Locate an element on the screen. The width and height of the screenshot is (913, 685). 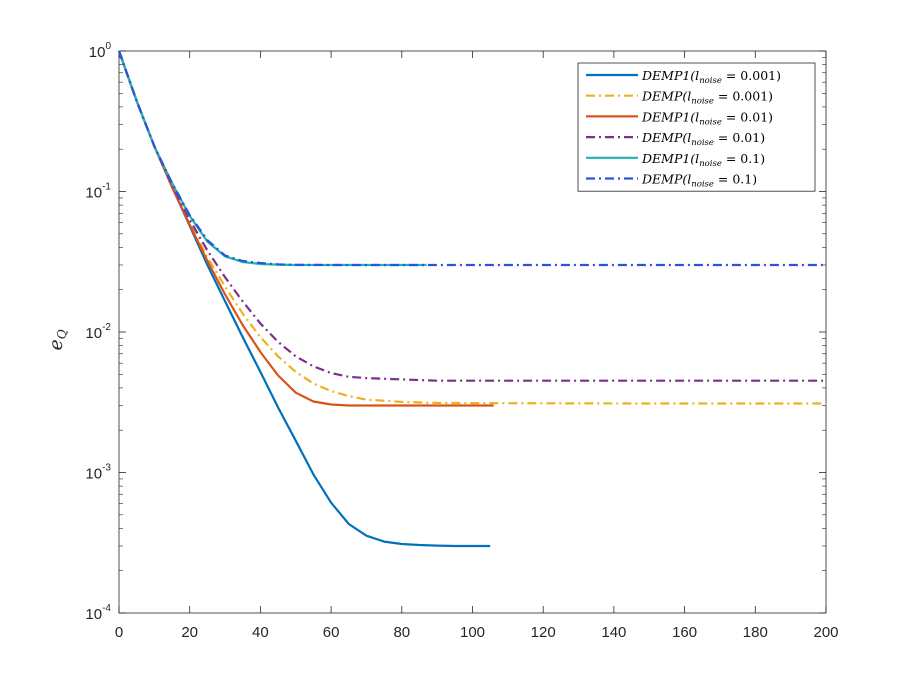
axis-labels: eQ is located at coordinates (57, 339).